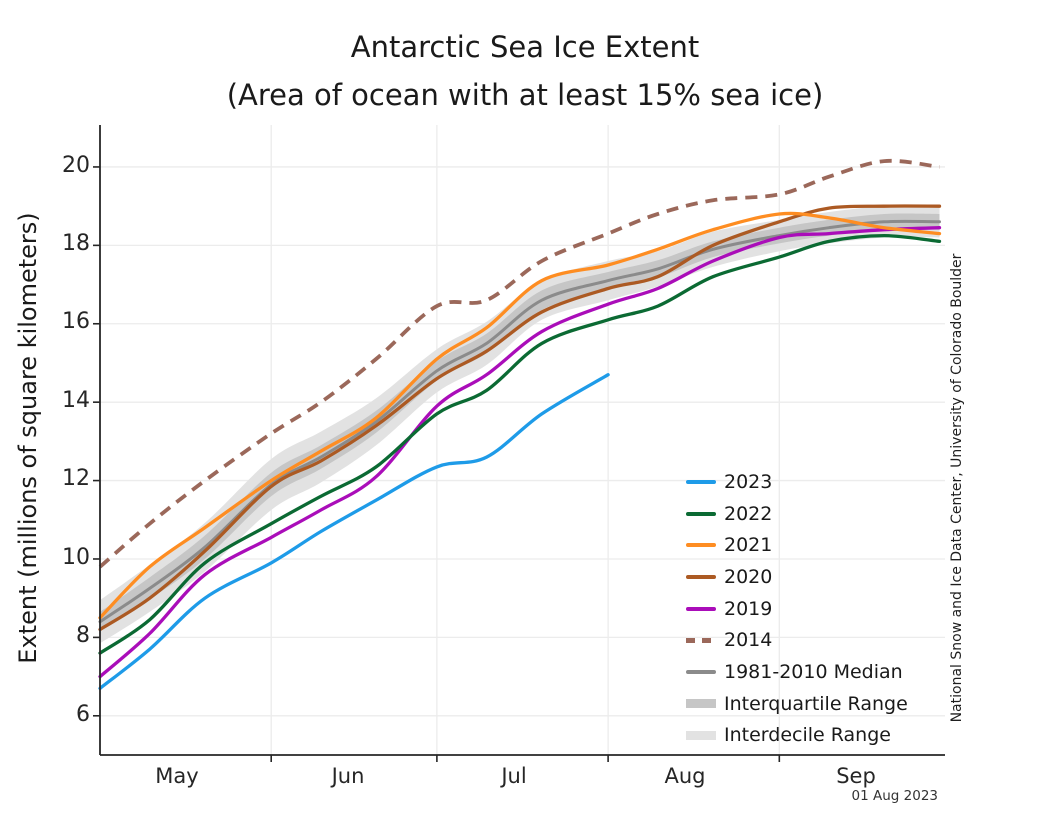 The height and width of the screenshot is (840, 1050). I want to click on legend-label-2021: 2021, so click(748, 545).